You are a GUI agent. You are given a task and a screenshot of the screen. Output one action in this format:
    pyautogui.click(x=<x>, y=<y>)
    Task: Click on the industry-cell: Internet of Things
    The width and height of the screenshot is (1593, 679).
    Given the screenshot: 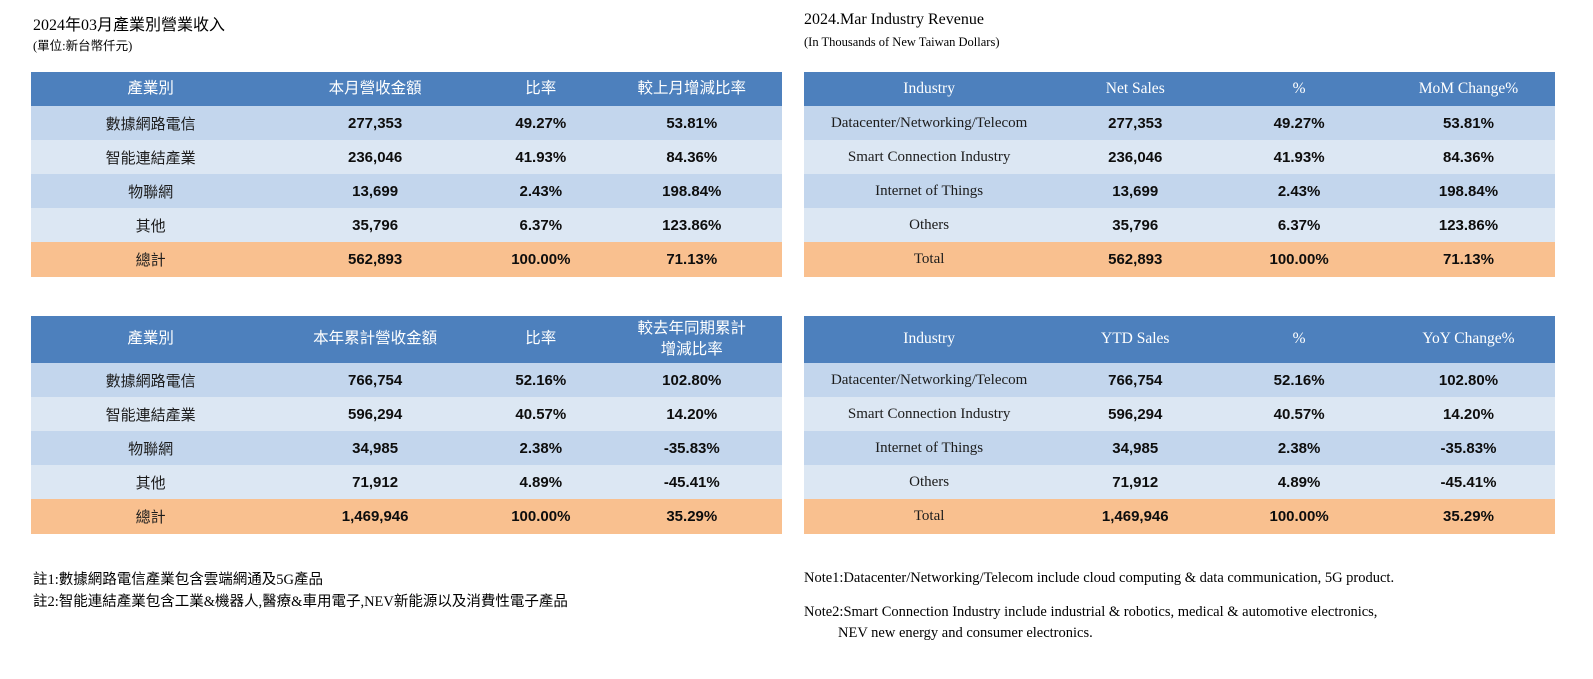 What is the action you would take?
    pyautogui.click(x=929, y=191)
    